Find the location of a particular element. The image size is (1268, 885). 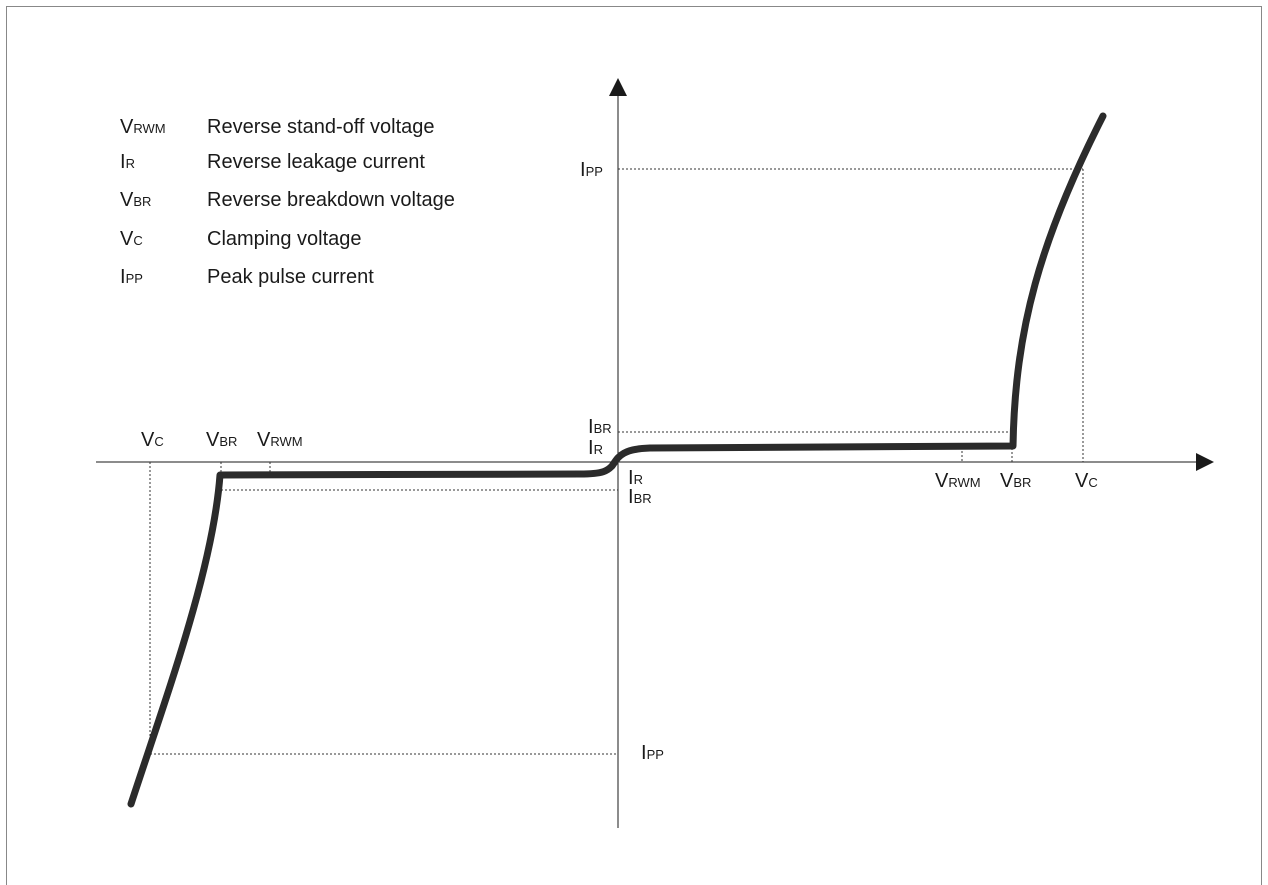

label-neg-ibr: IBR is located at coordinates (640, 497).